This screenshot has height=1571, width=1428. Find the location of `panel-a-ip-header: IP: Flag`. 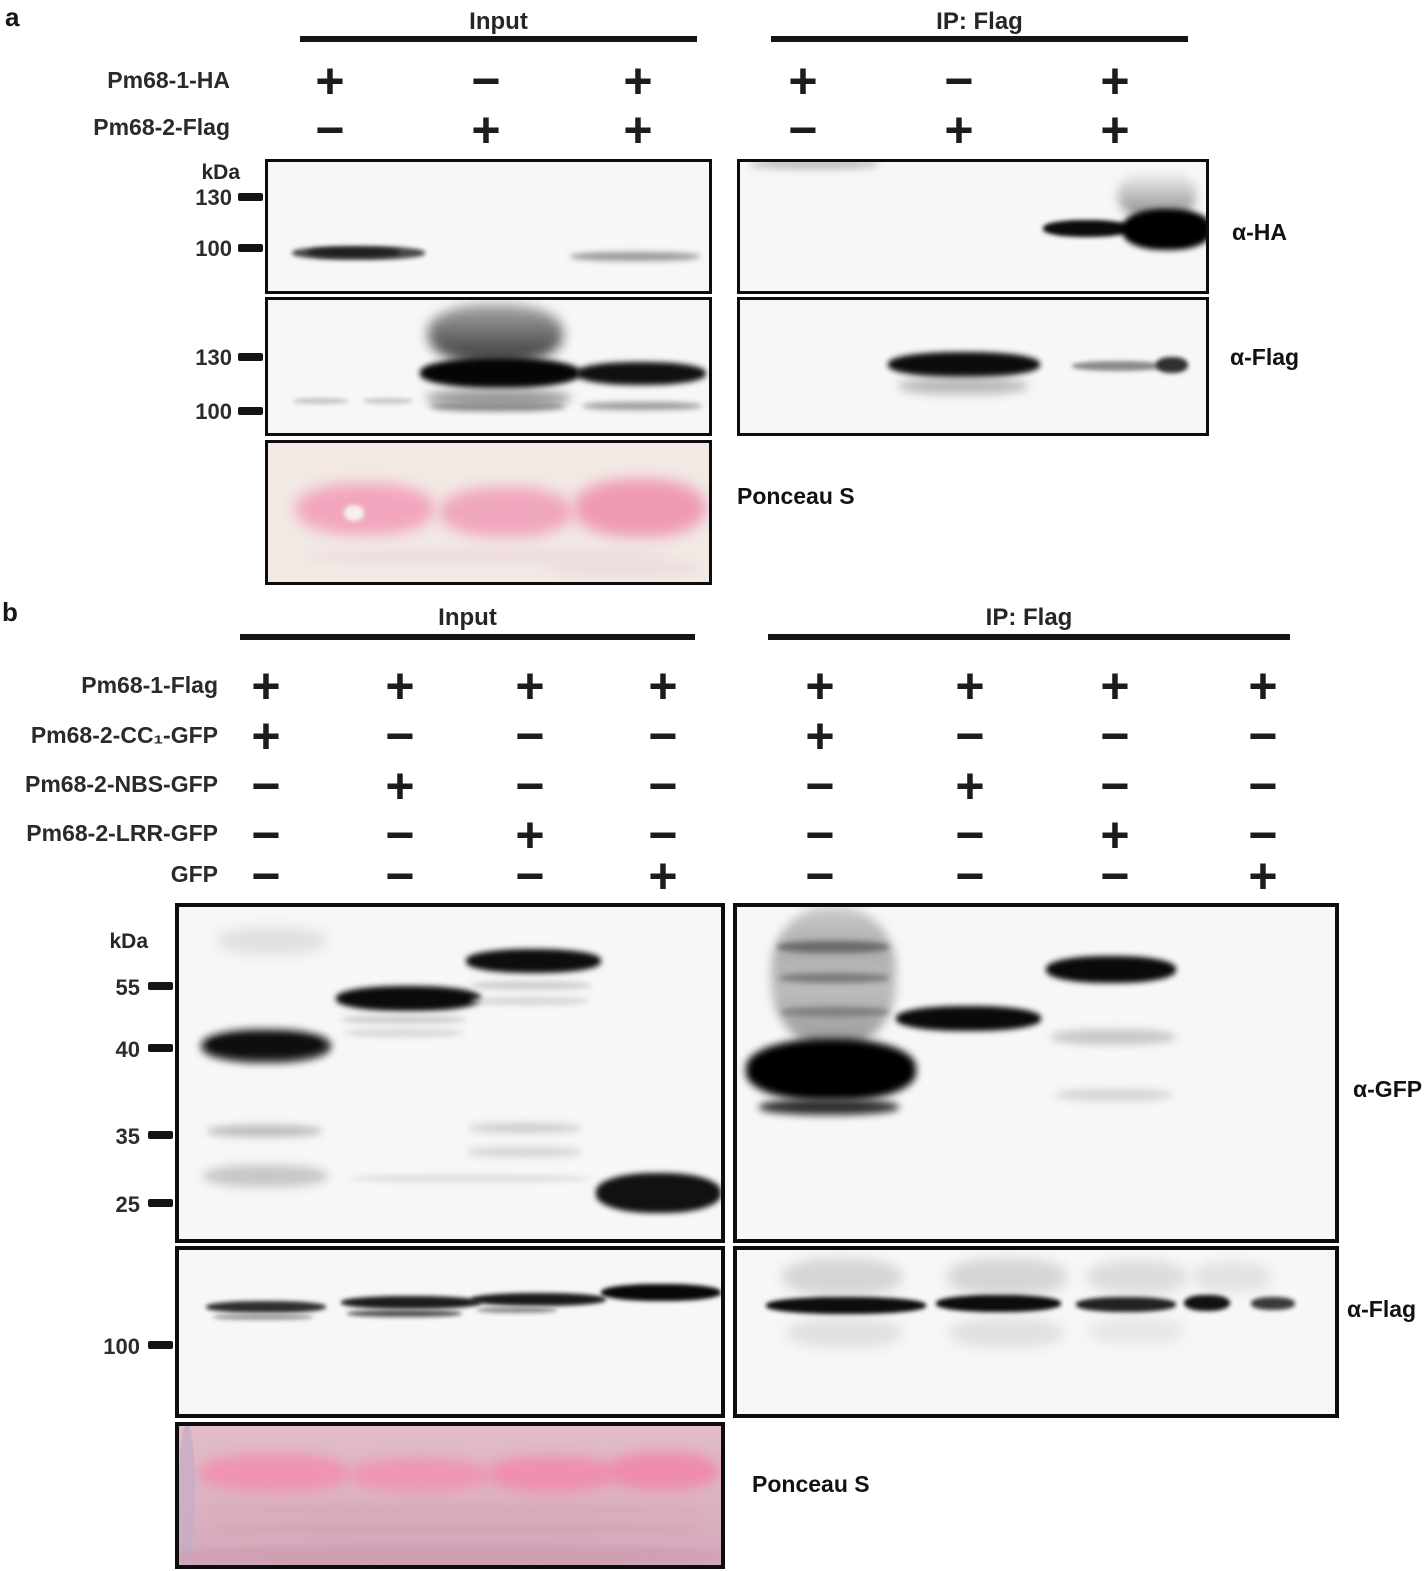

panel-a-ip-header: IP: Flag is located at coordinates (979, 21).